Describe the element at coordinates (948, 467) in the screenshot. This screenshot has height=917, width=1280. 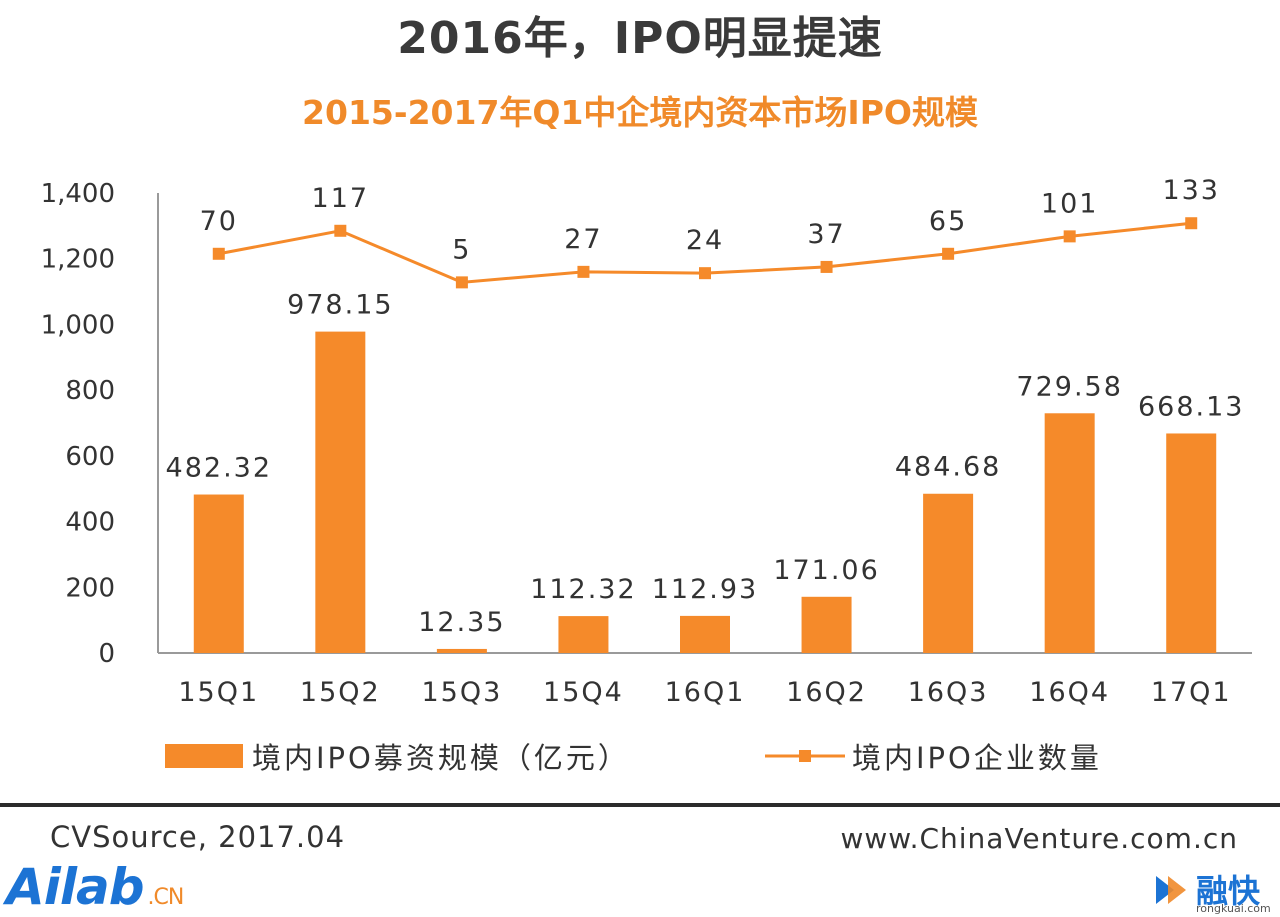
I see `bar-value-label: 484.68` at that location.